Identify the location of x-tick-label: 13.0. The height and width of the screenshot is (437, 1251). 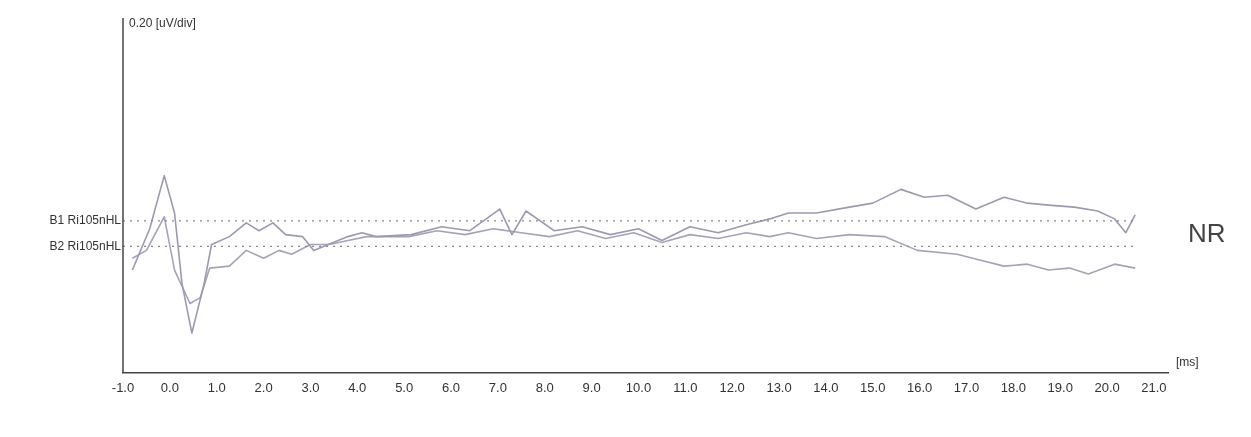
(779, 387).